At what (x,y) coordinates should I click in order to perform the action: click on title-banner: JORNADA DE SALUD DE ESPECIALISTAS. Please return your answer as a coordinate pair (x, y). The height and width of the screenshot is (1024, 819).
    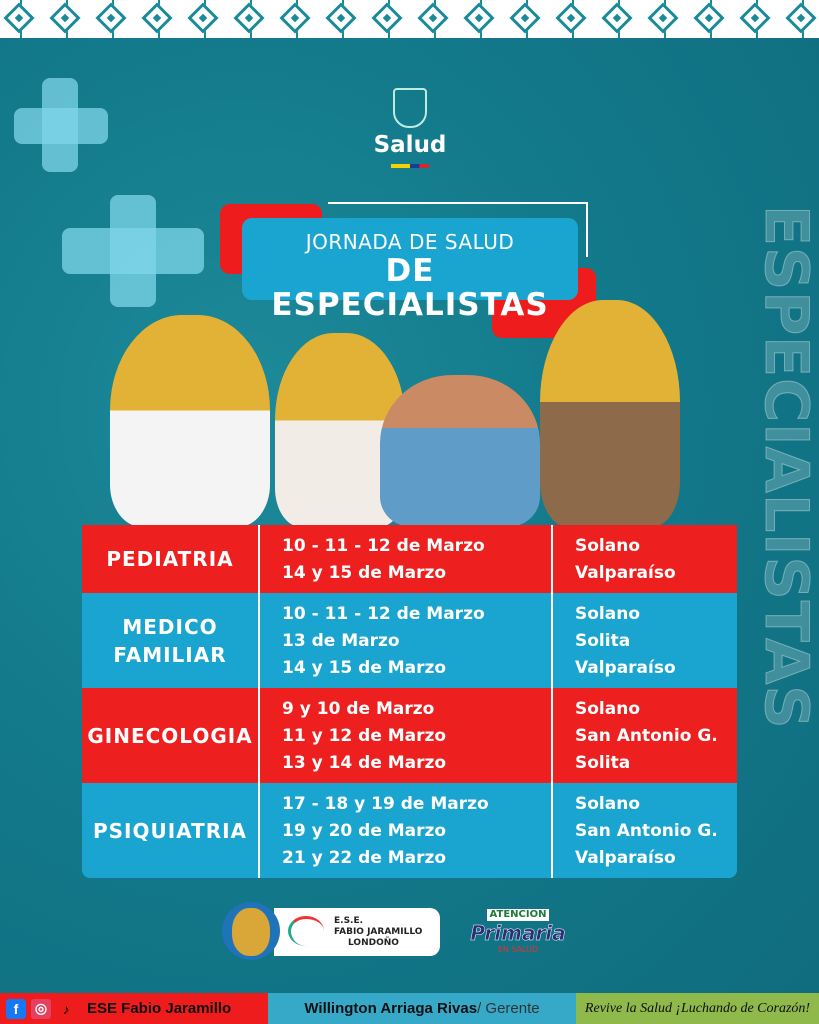
    Looking at the image, I should click on (410, 270).